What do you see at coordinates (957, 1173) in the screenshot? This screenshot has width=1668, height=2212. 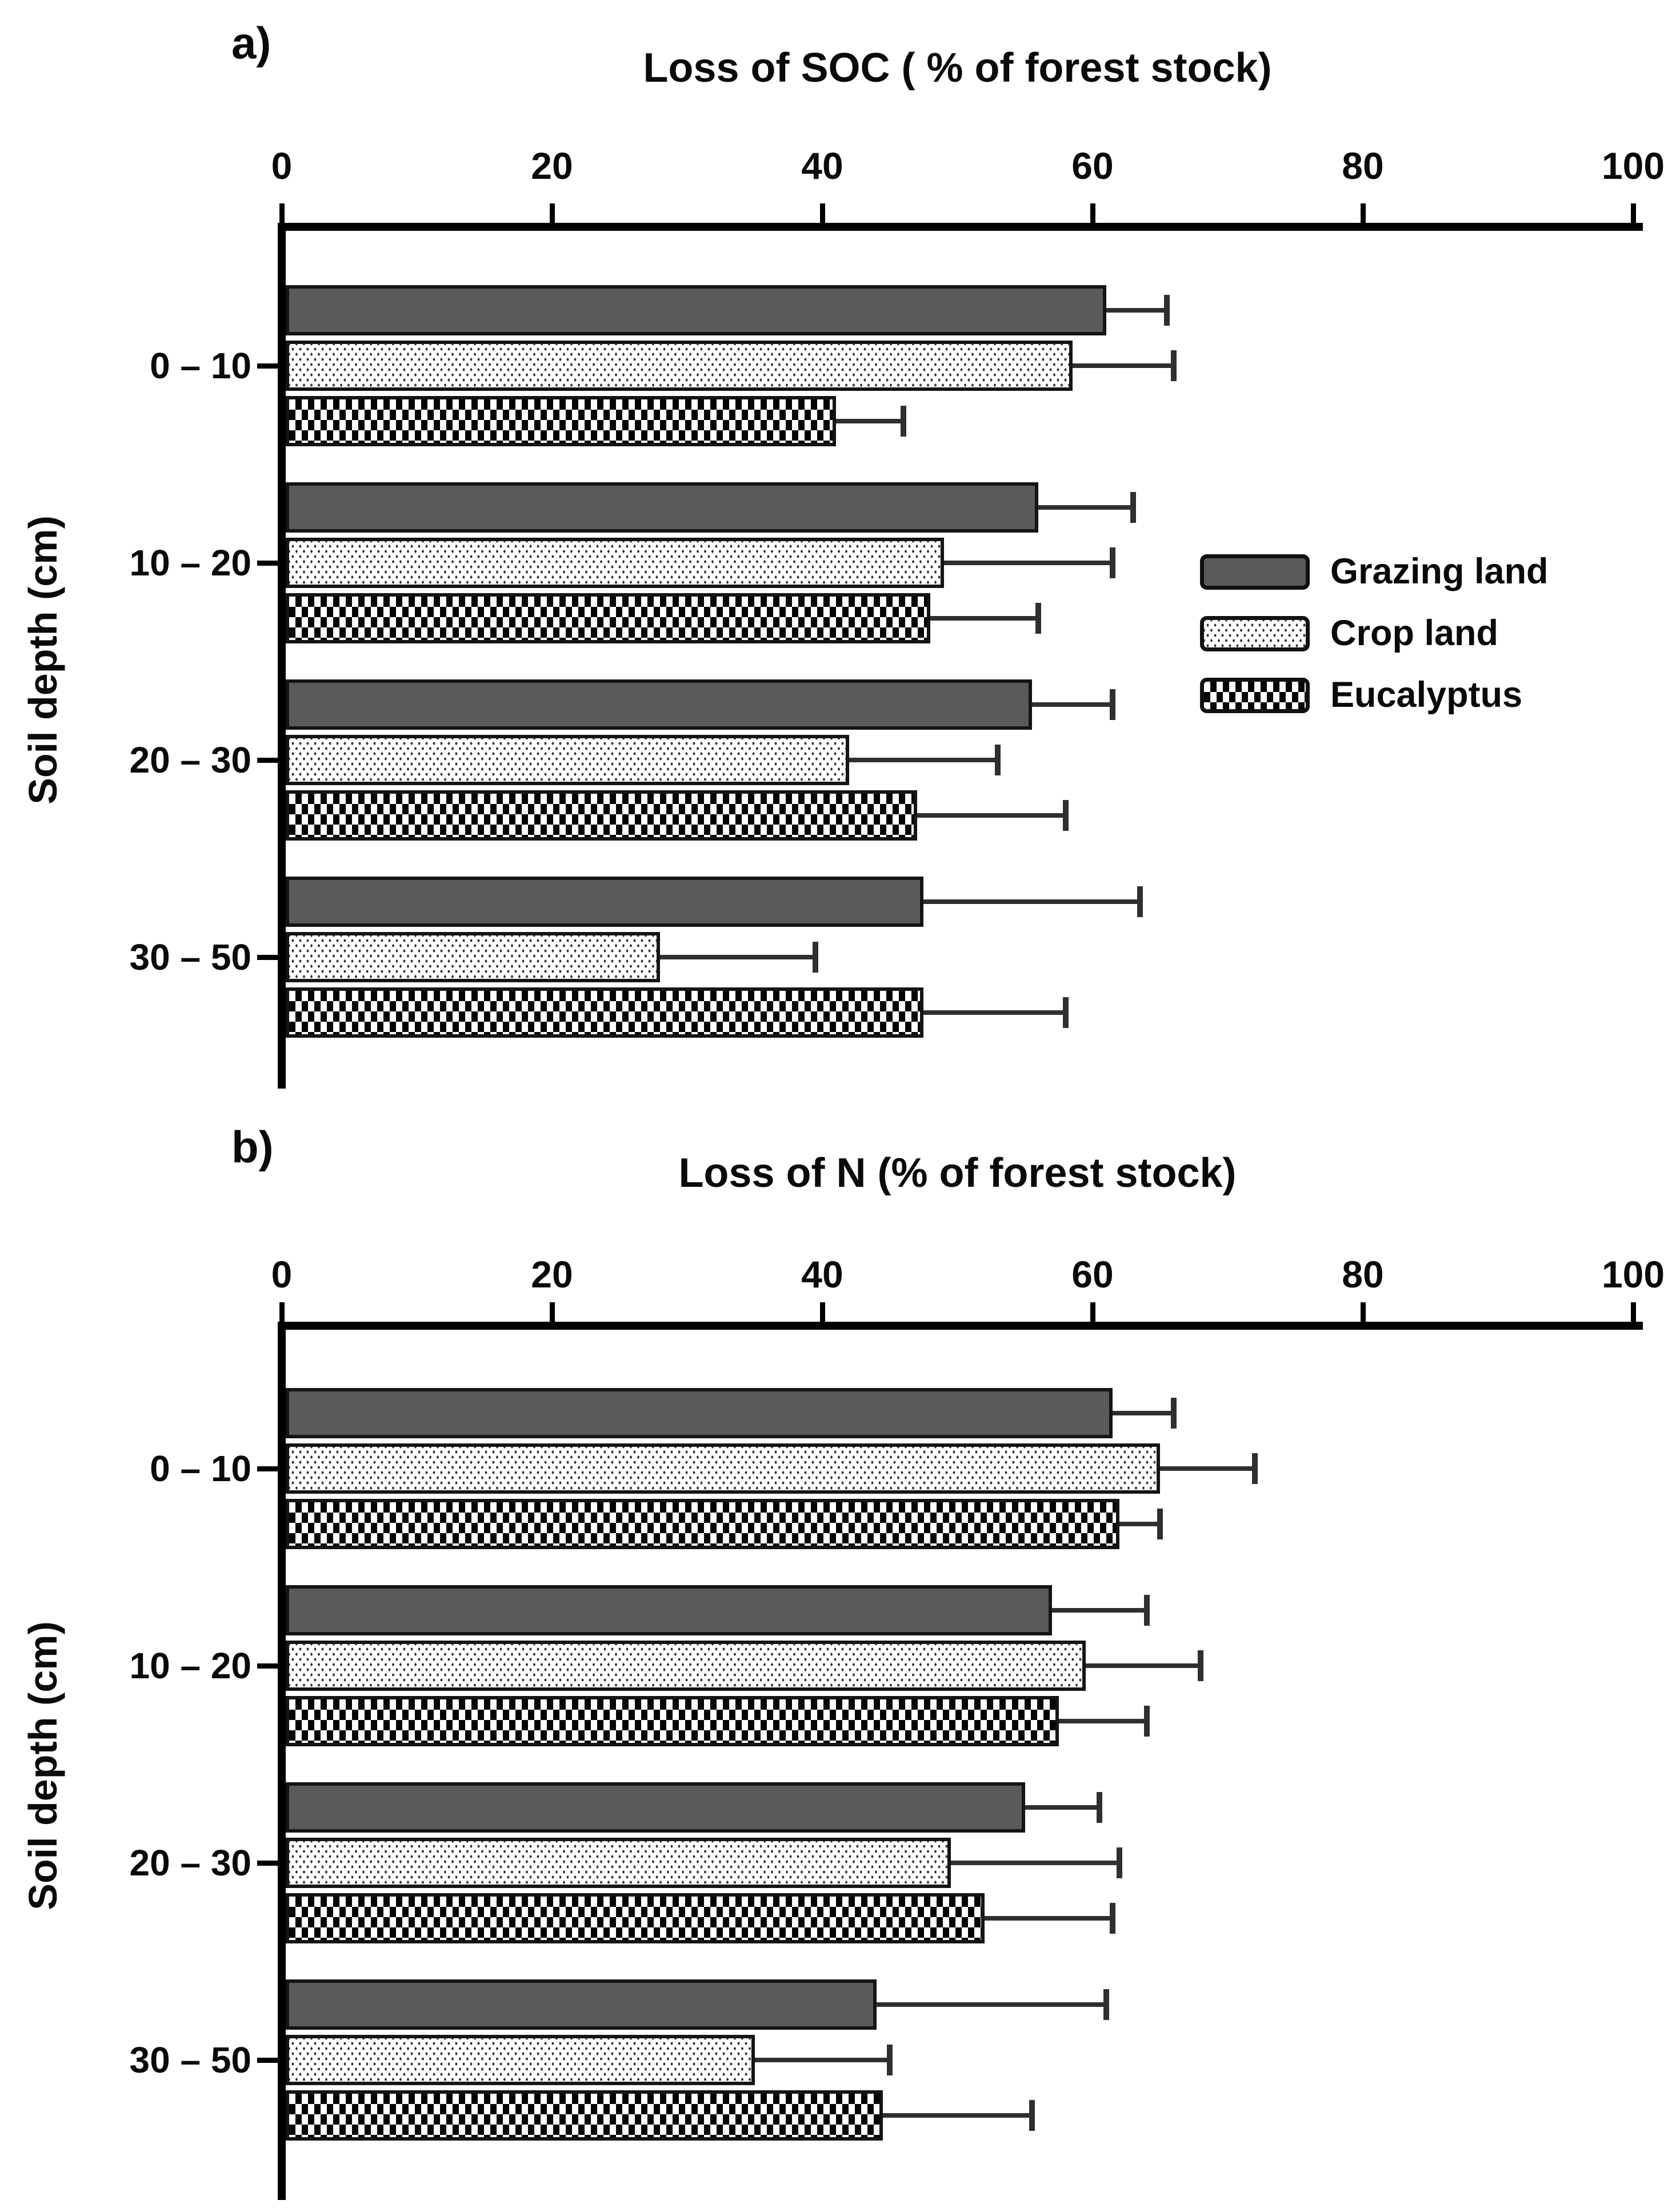 I see `chart-b-title: Loss of N (% of forest stock)` at bounding box center [957, 1173].